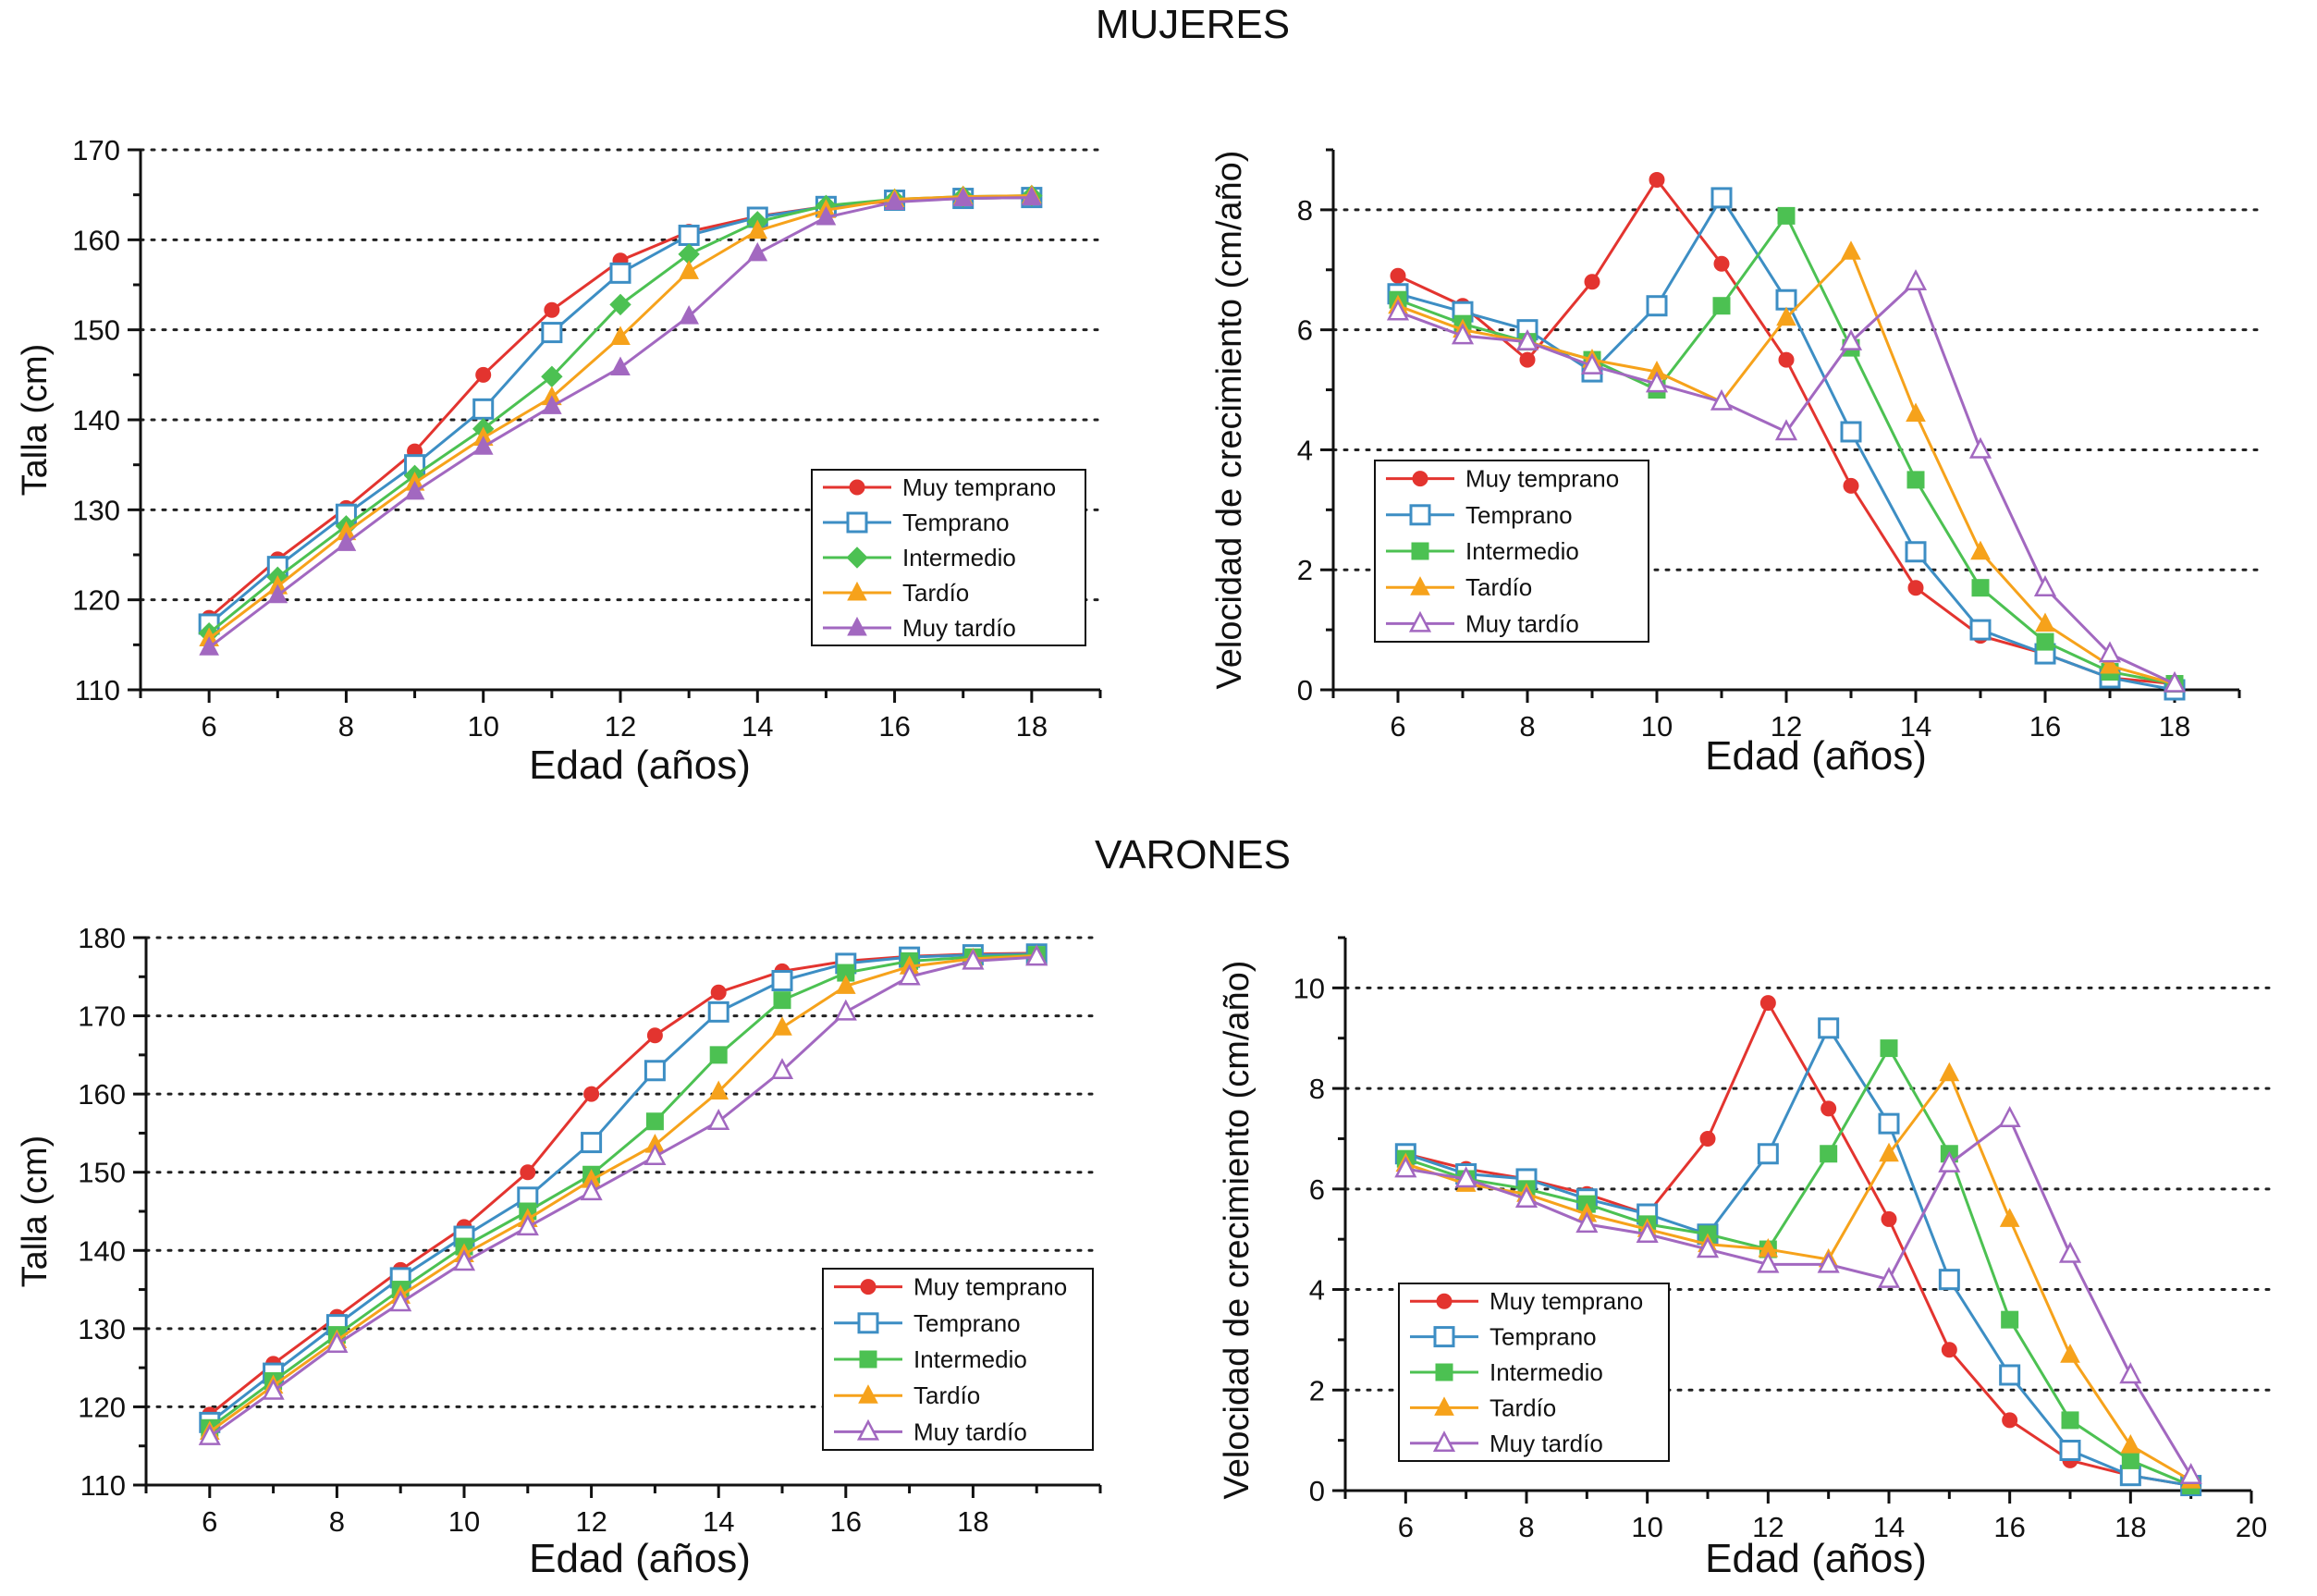 The height and width of the screenshot is (1596, 2317). What do you see at coordinates (1546, 1372) in the screenshot?
I see `legend-label: Intermedio` at bounding box center [1546, 1372].